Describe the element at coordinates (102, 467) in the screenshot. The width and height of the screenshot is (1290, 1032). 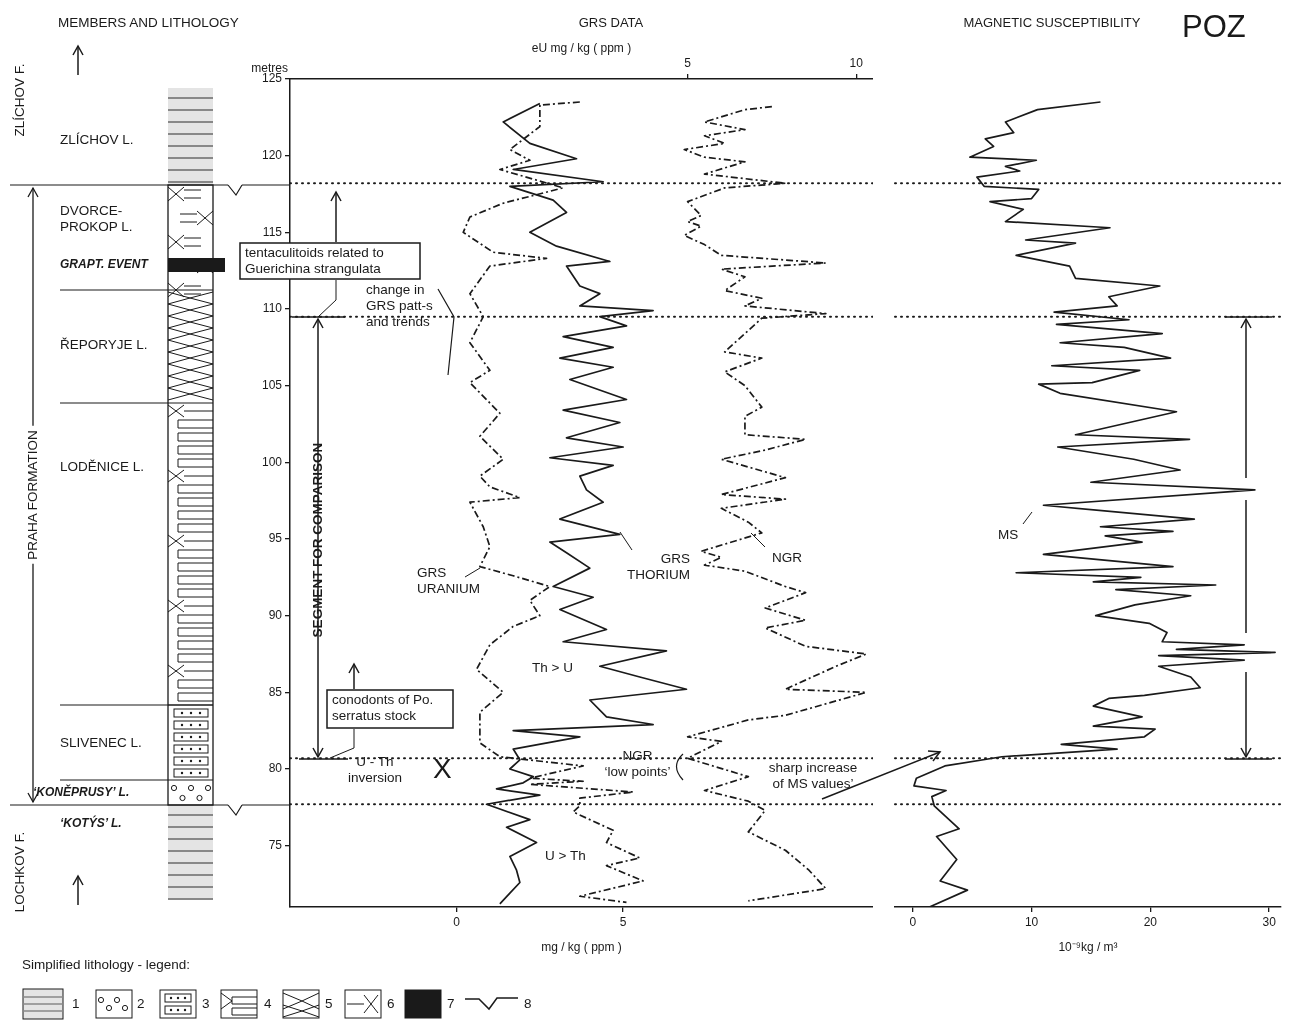
I see `text: LODĚNICE L.` at that location.